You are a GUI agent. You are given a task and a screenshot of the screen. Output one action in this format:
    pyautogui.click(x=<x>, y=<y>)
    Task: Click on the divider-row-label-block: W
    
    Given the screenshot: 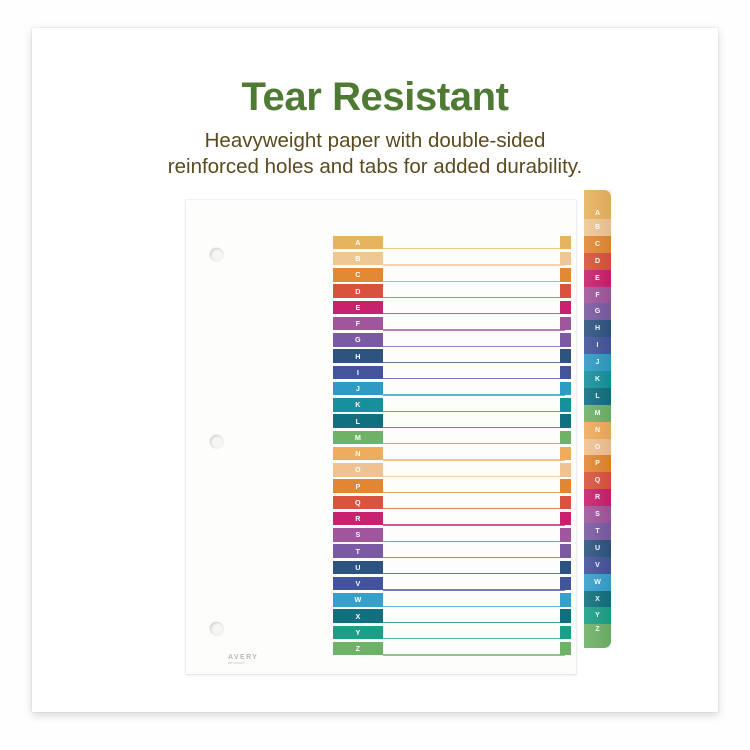 What is the action you would take?
    pyautogui.click(x=358, y=600)
    